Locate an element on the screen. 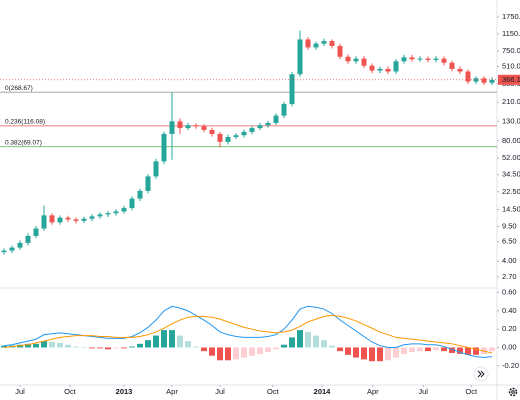 The image size is (520, 400). y-tick-label: 1150.0 is located at coordinates (511, 33).